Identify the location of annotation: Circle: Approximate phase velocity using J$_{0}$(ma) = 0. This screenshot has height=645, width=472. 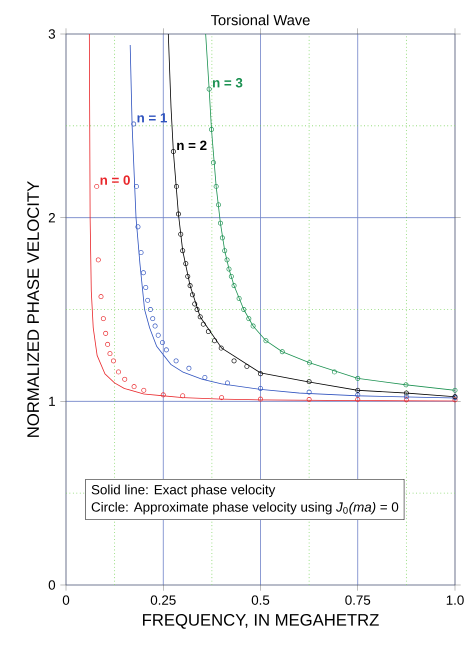
(245, 508).